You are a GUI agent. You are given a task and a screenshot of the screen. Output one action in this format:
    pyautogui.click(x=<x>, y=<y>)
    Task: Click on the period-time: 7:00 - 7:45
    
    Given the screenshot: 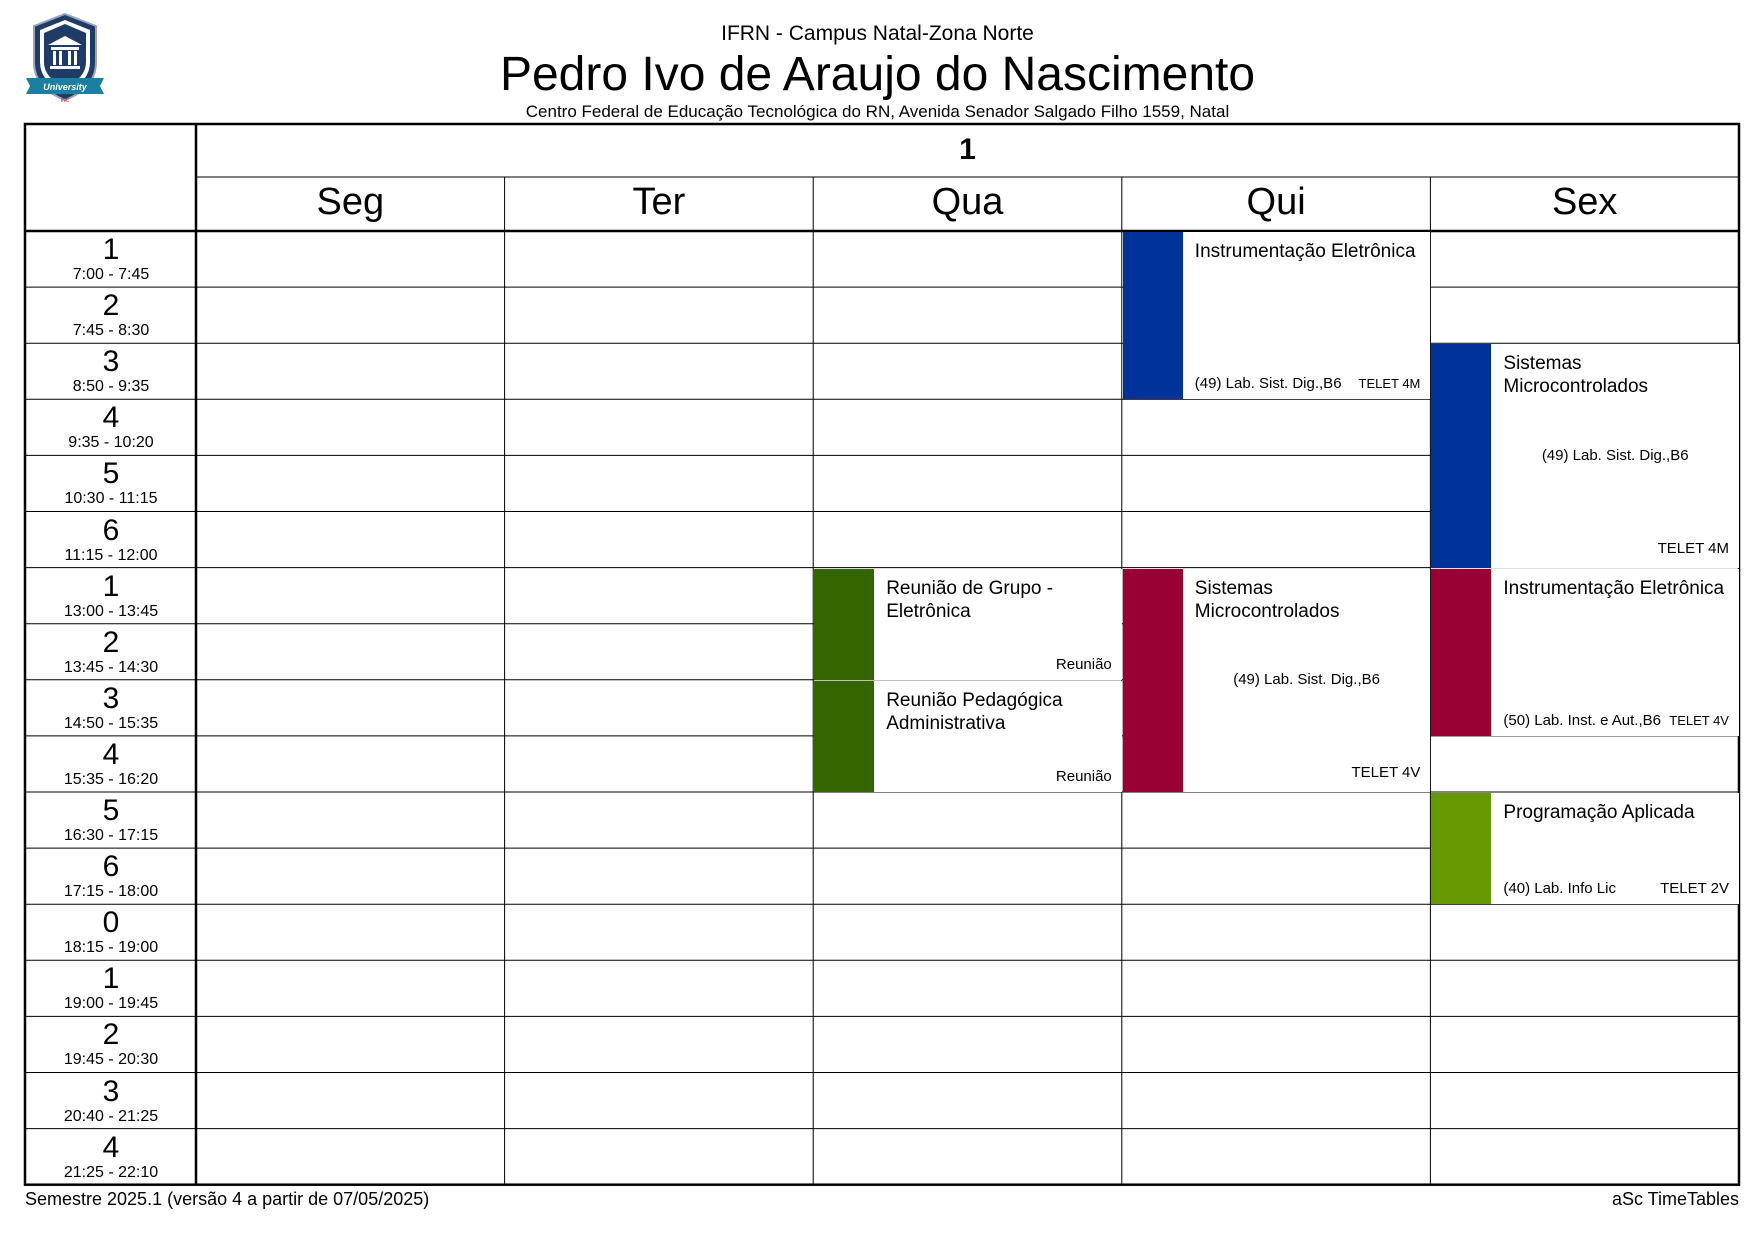 What is the action you would take?
    pyautogui.click(x=111, y=274)
    